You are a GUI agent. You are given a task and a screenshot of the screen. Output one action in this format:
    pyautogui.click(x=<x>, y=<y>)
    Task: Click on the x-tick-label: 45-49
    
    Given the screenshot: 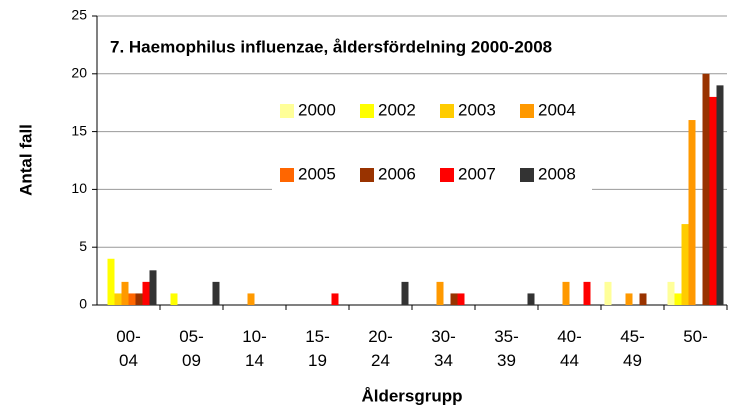 What is the action you would take?
    pyautogui.click(x=632, y=348)
    